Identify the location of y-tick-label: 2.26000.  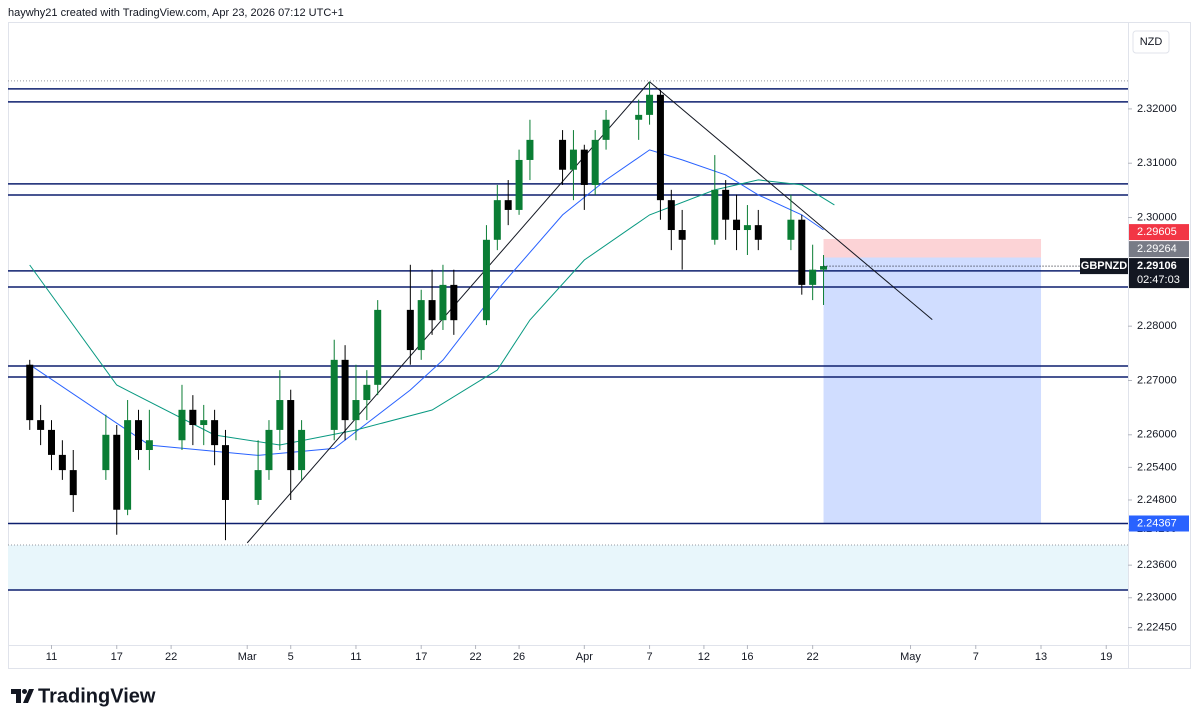
(1157, 435).